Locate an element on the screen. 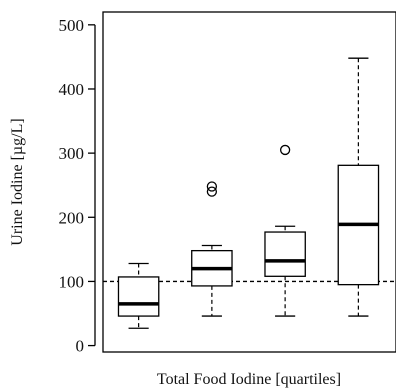 This screenshot has height=390, width=396. y-tick-label: 500 is located at coordinates (72, 25).